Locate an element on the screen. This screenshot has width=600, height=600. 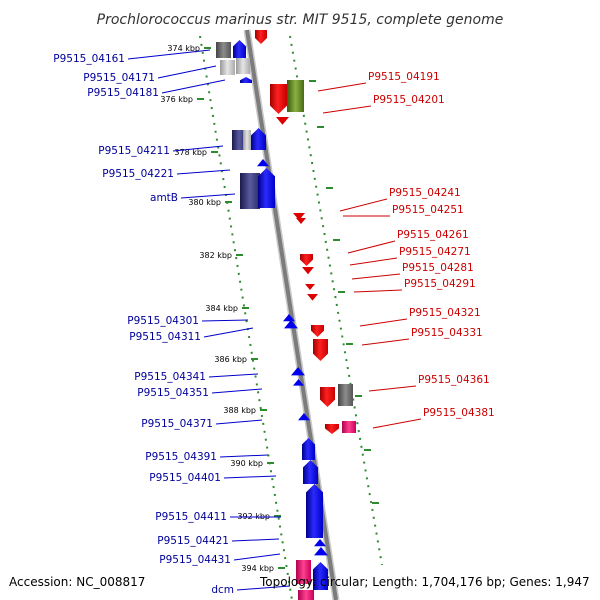
left-gene-label: P9515_04311 is located at coordinates (165, 337).